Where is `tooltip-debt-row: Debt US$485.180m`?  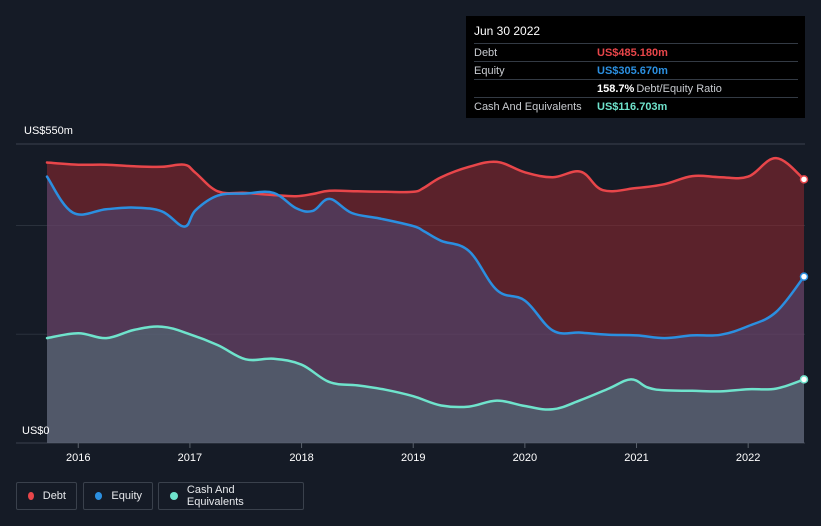 tooltip-debt-row: Debt US$485.180m is located at coordinates (636, 52).